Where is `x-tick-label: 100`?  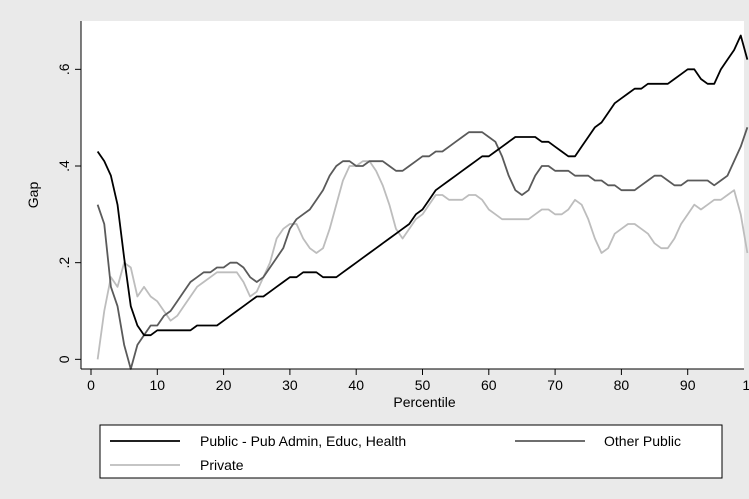
x-tick-label: 100 is located at coordinates (745, 385).